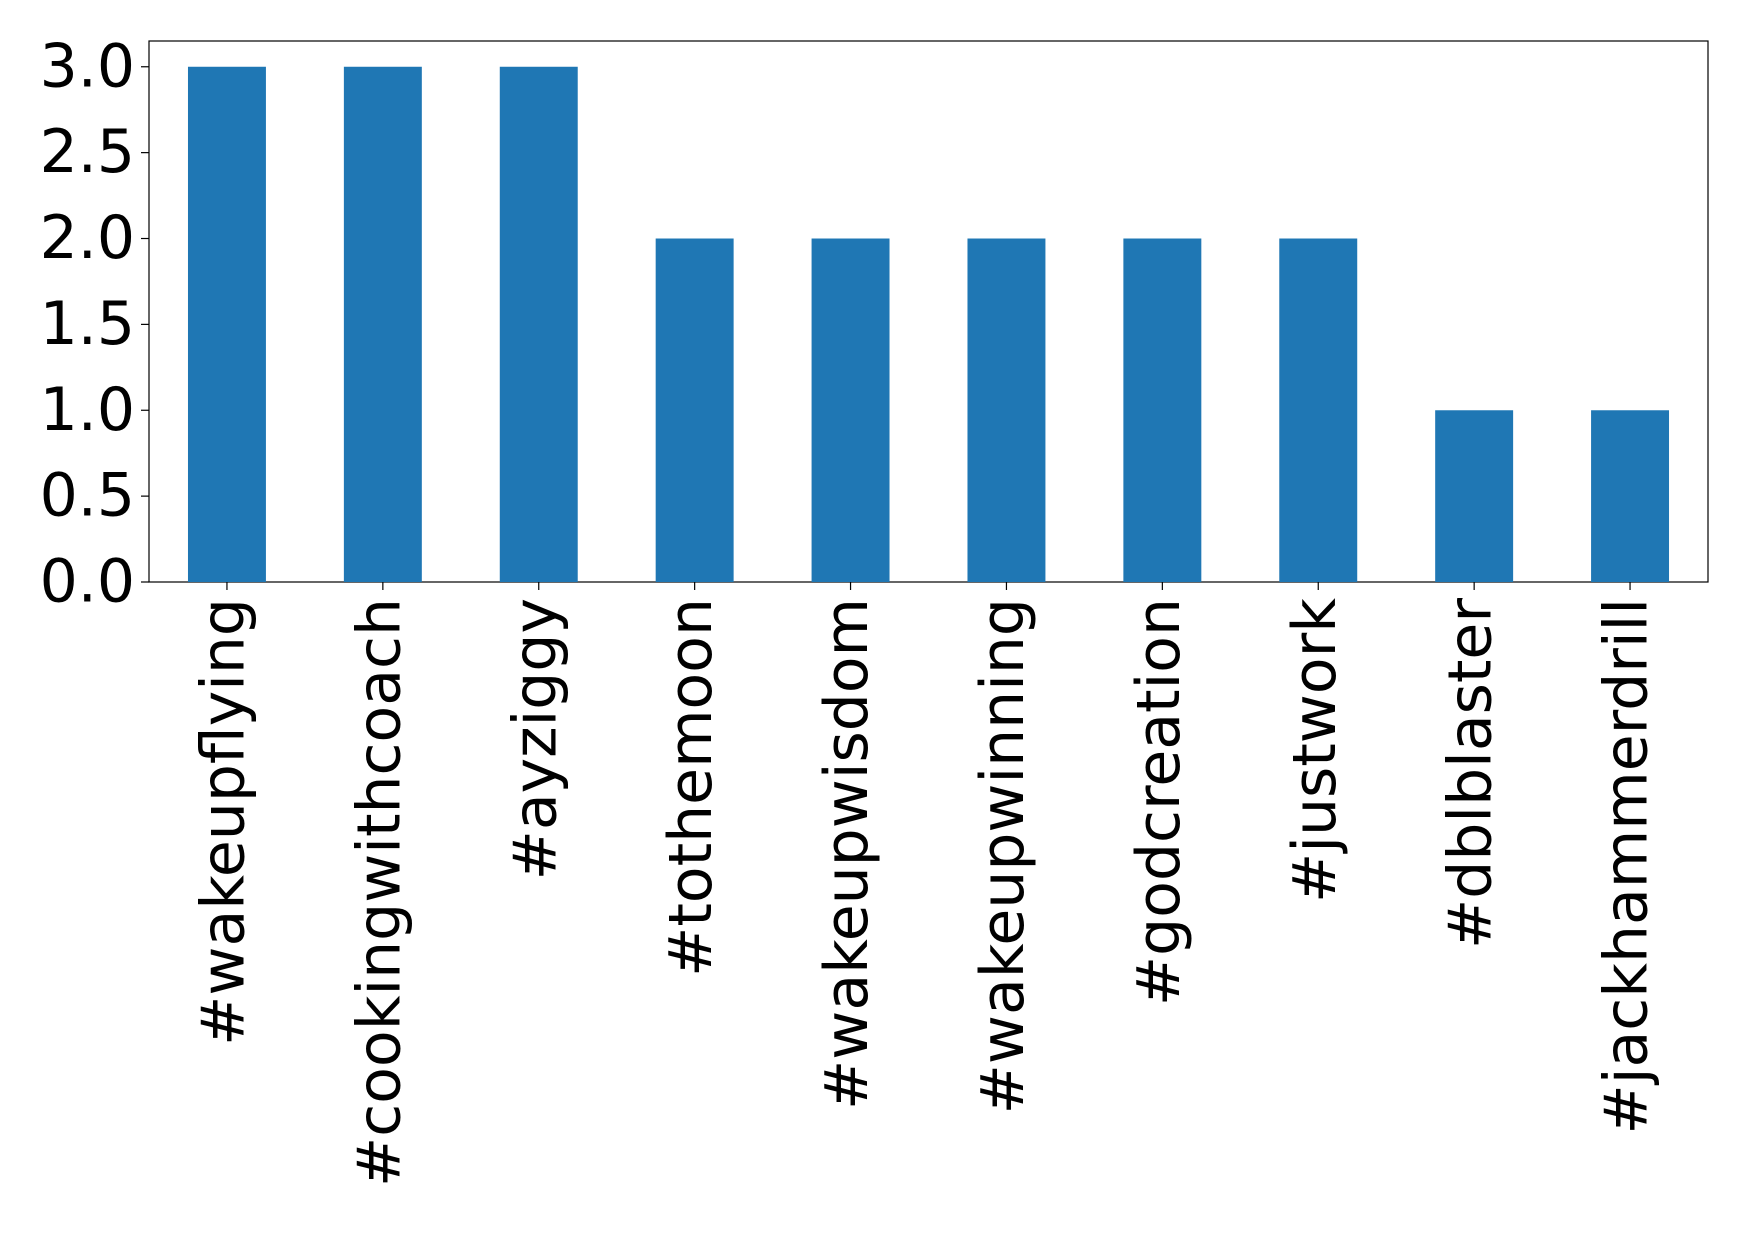 The height and width of the screenshot is (1242, 1739). Describe the element at coordinates (1315, 750) in the screenshot. I see `x-tick-label: #justwork` at that location.